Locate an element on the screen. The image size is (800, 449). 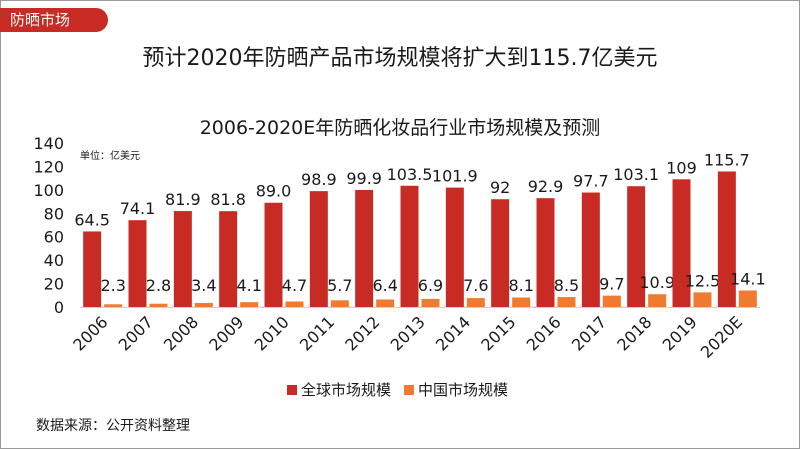
china-value-label: 4.7 is located at coordinates (294, 285).